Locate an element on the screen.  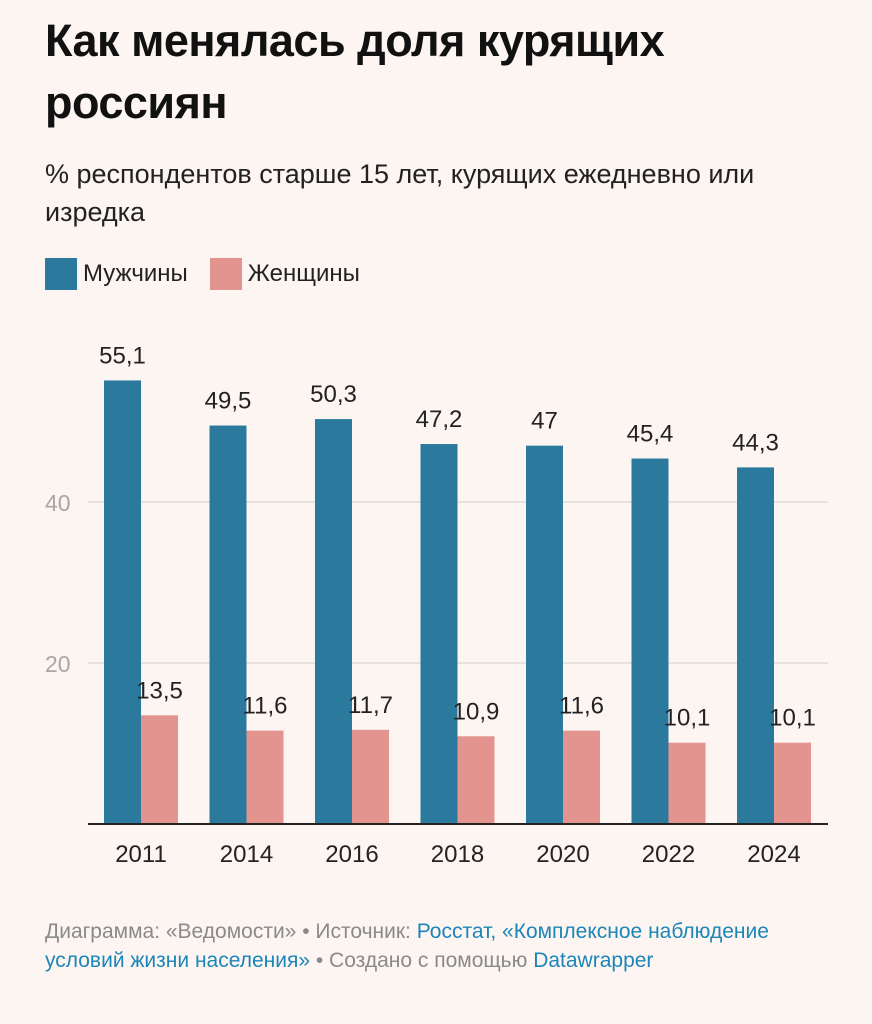
bar-men-2016 is located at coordinates (333, 621).